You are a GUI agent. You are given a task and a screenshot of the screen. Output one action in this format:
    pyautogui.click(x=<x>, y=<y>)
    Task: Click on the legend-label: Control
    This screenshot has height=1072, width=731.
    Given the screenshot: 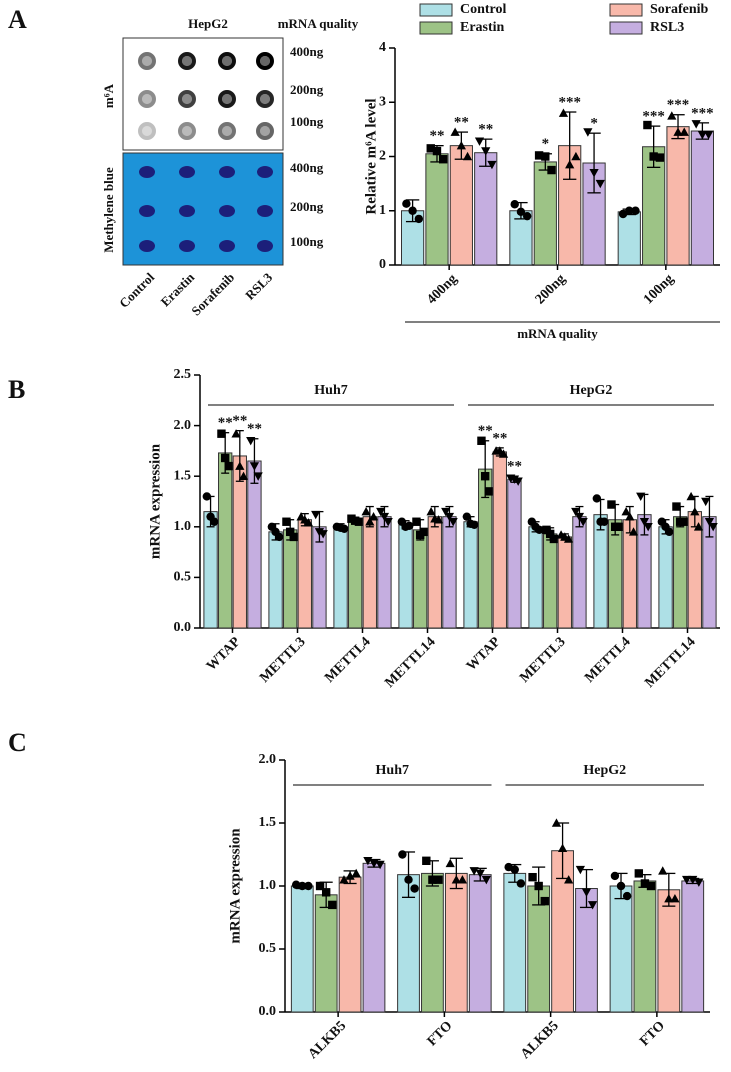 What is the action you would take?
    pyautogui.click(x=483, y=9)
    